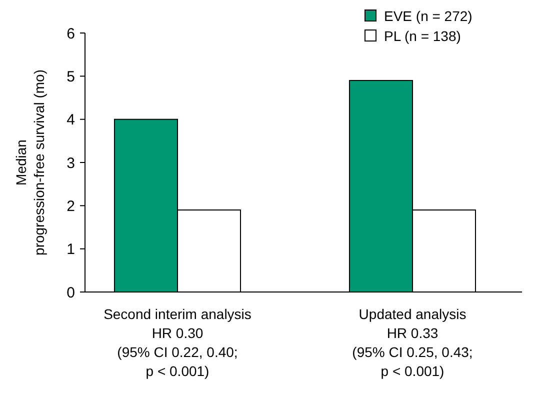 The height and width of the screenshot is (401, 537). I want to click on y-tick-label: 1, so click(70, 249).